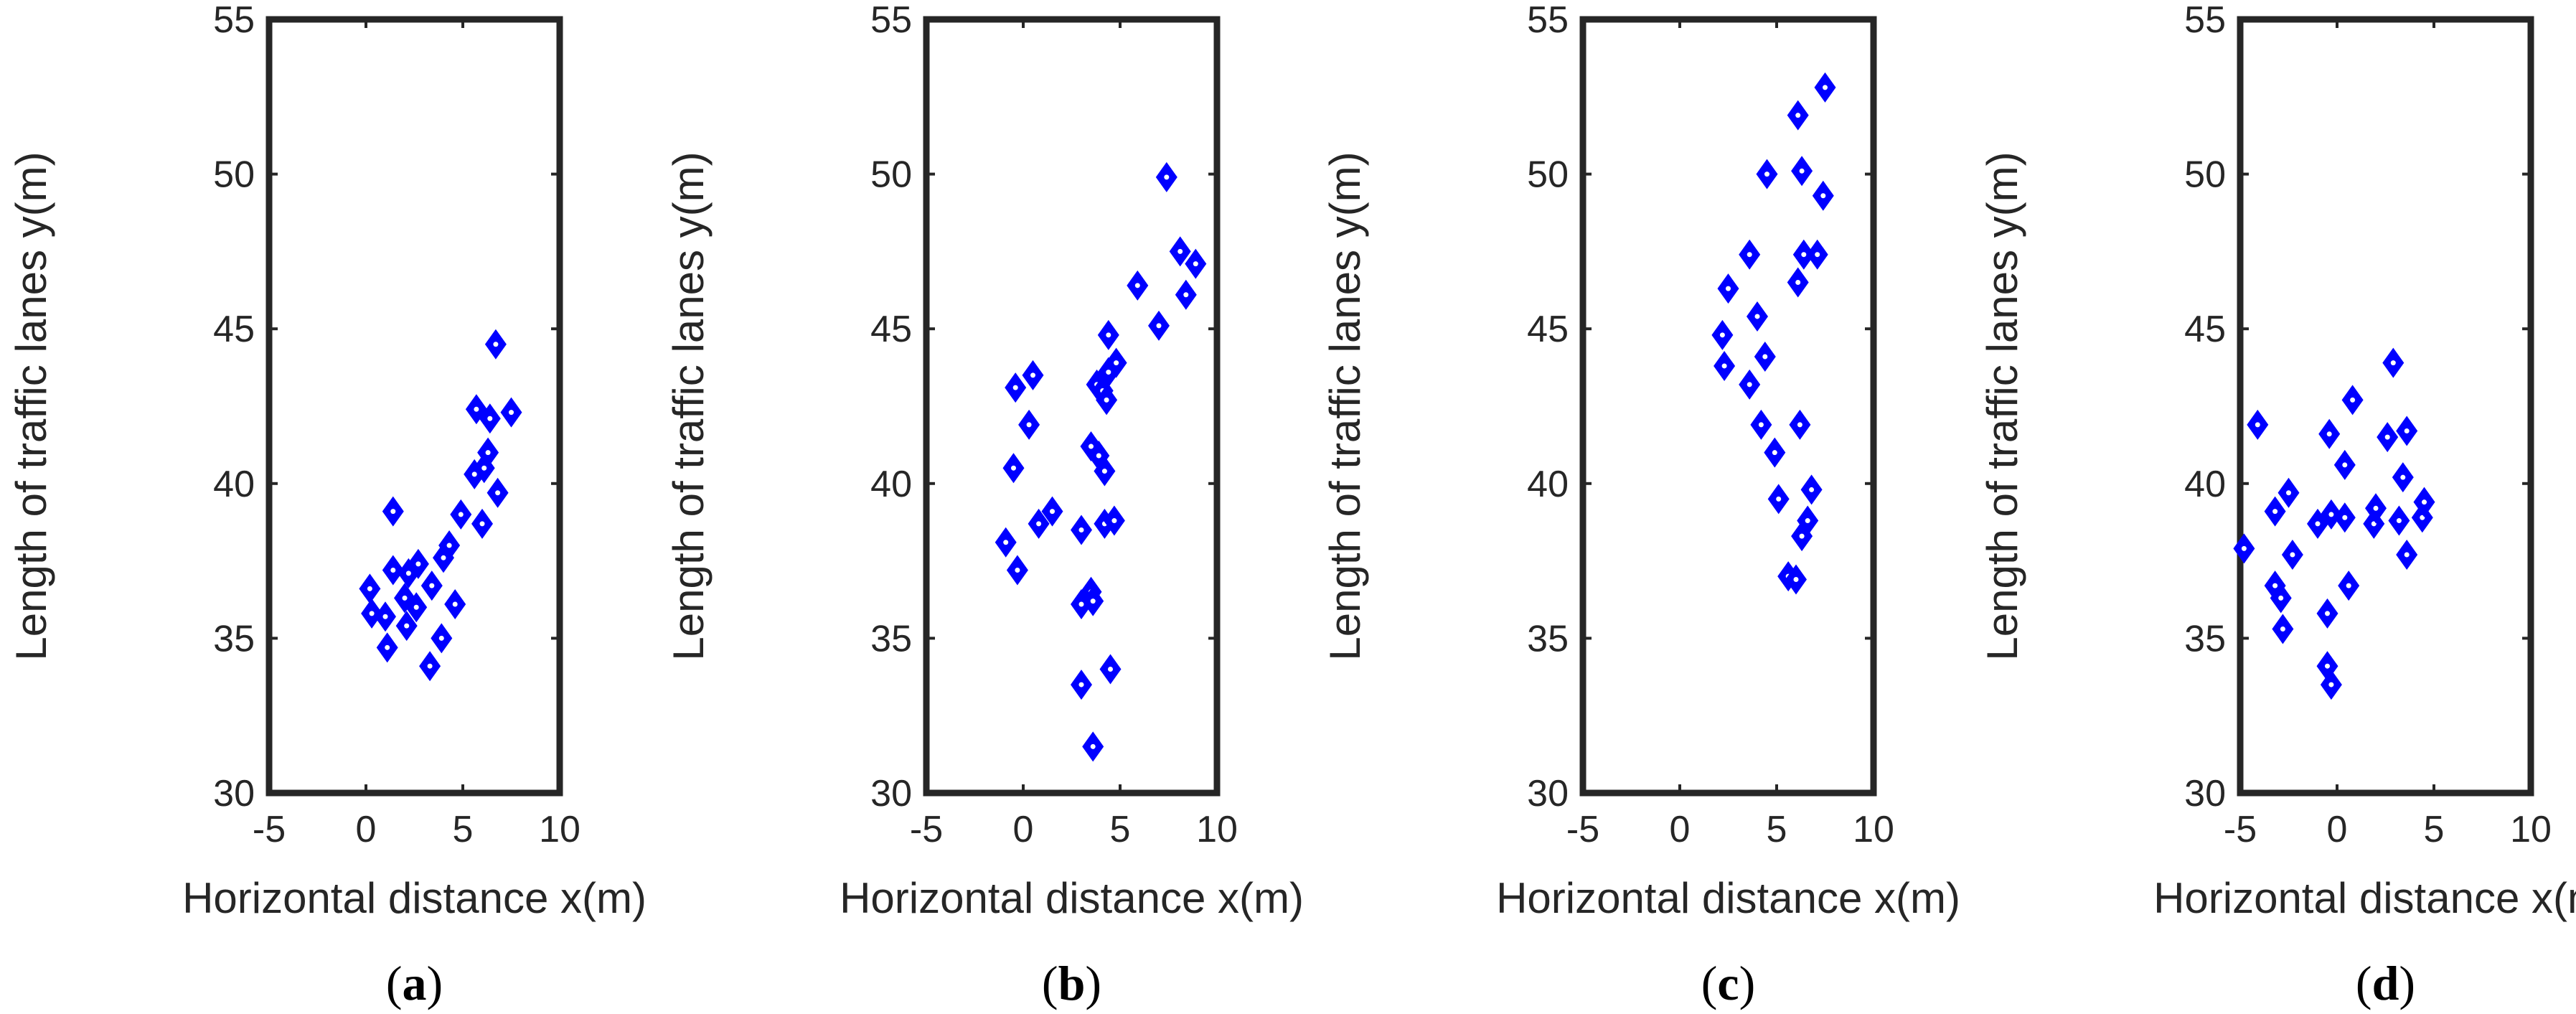  I want to click on y-tick-label: 35, so click(234, 638).